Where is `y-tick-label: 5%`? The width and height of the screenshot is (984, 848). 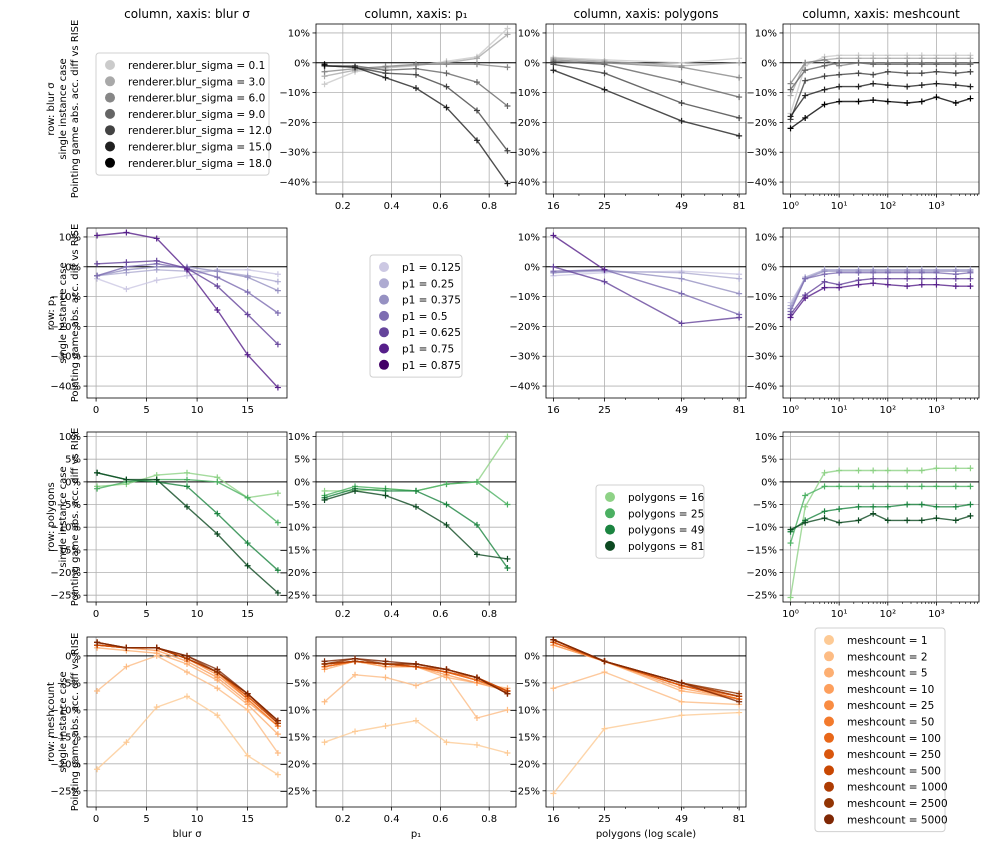 y-tick-label: 5% is located at coordinates (73, 460).